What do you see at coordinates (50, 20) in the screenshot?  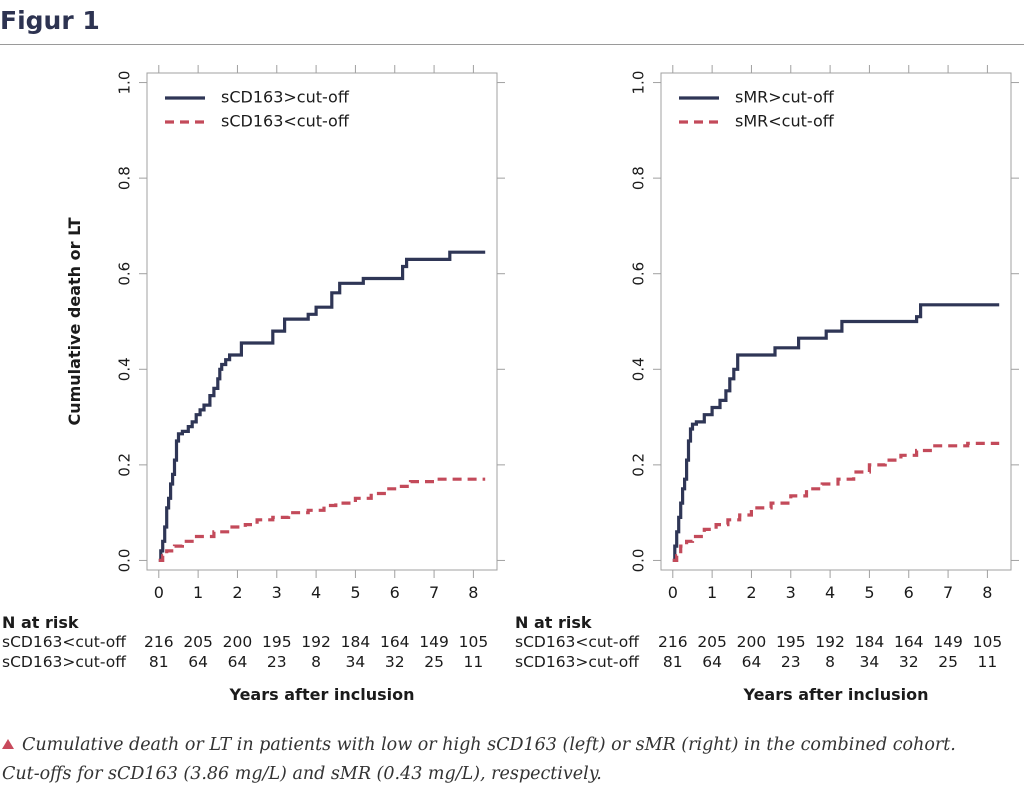 I see `figure-title: Figur 1` at bounding box center [50, 20].